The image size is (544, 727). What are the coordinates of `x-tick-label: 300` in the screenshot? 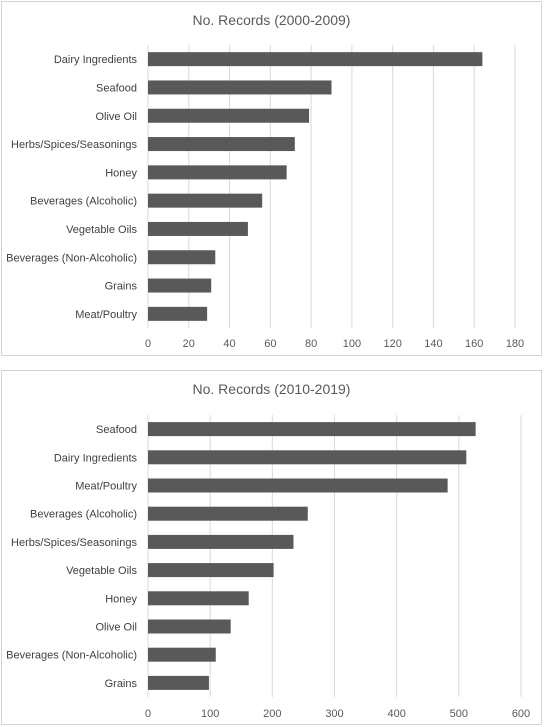 It's located at (334, 714).